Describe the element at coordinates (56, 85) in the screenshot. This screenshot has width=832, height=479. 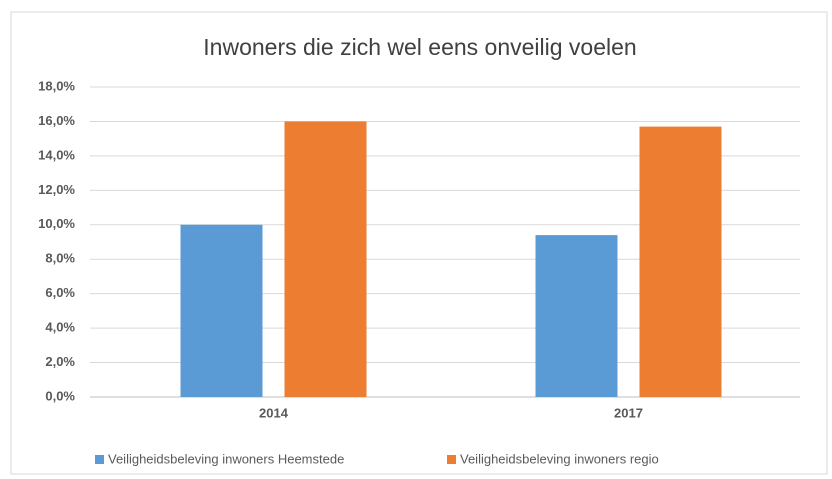
I see `y-tick-label: 18,0%` at that location.